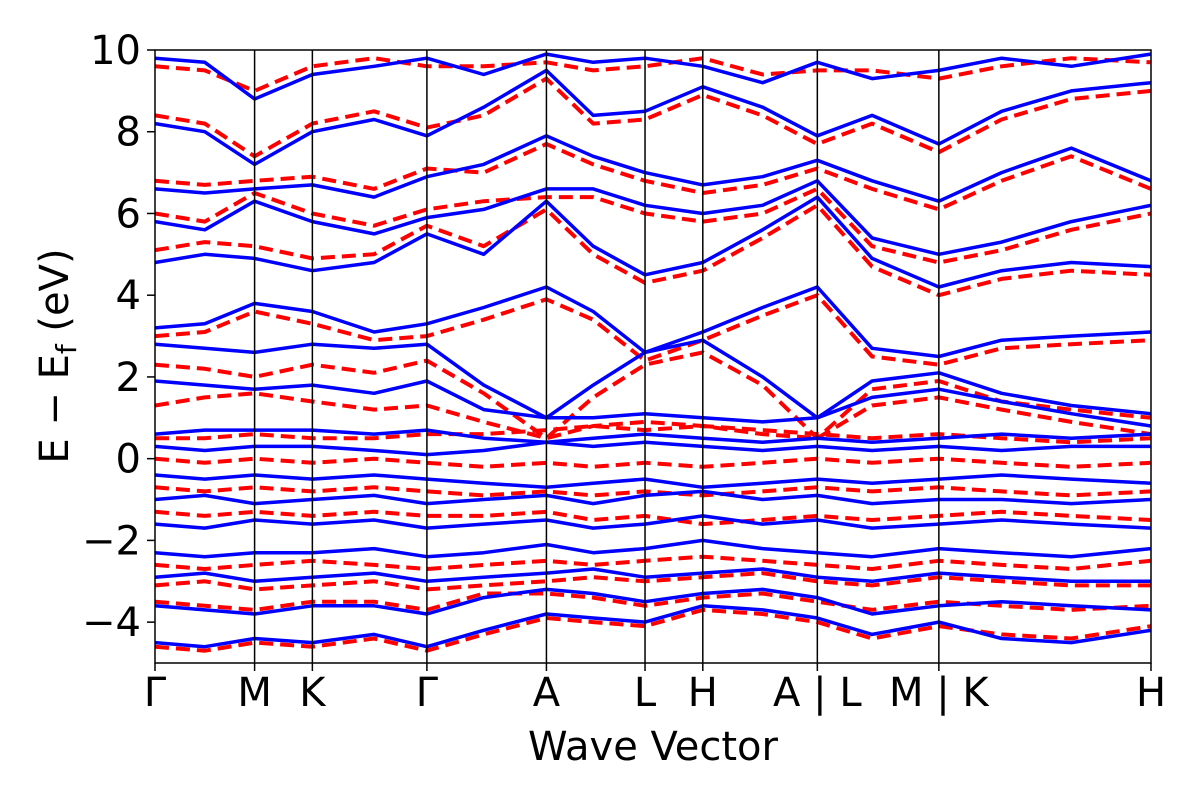 This screenshot has width=1200, height=800. I want to click on y-tick-label: 10, so click(115, 51).